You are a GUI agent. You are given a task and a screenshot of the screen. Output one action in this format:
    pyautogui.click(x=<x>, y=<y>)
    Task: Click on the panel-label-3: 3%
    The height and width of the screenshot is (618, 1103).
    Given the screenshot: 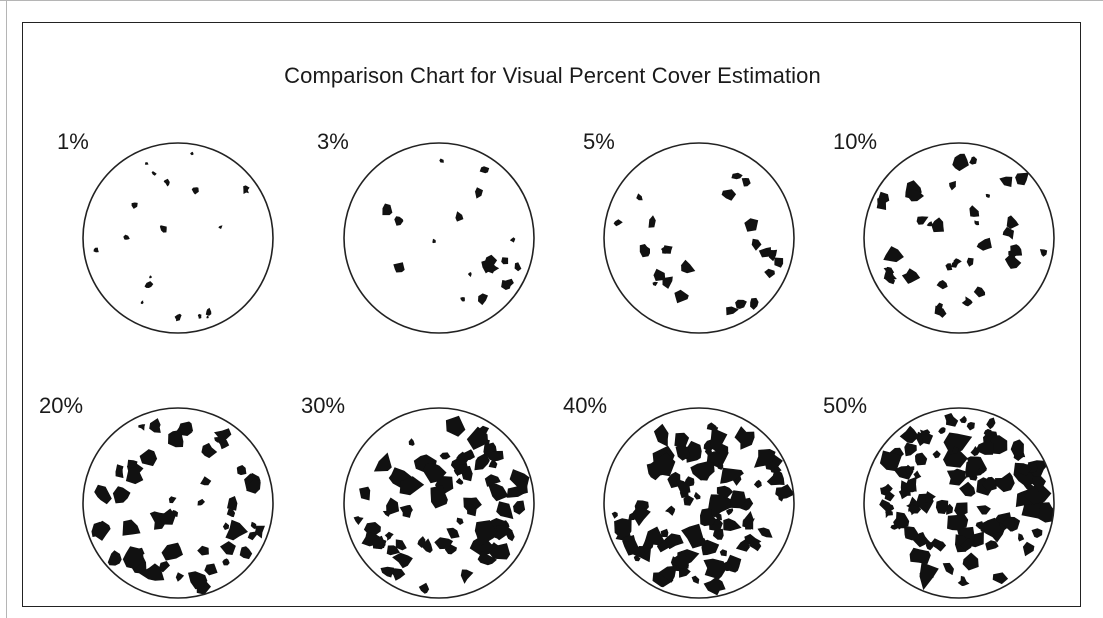 What is the action you would take?
    pyautogui.click(x=333, y=141)
    